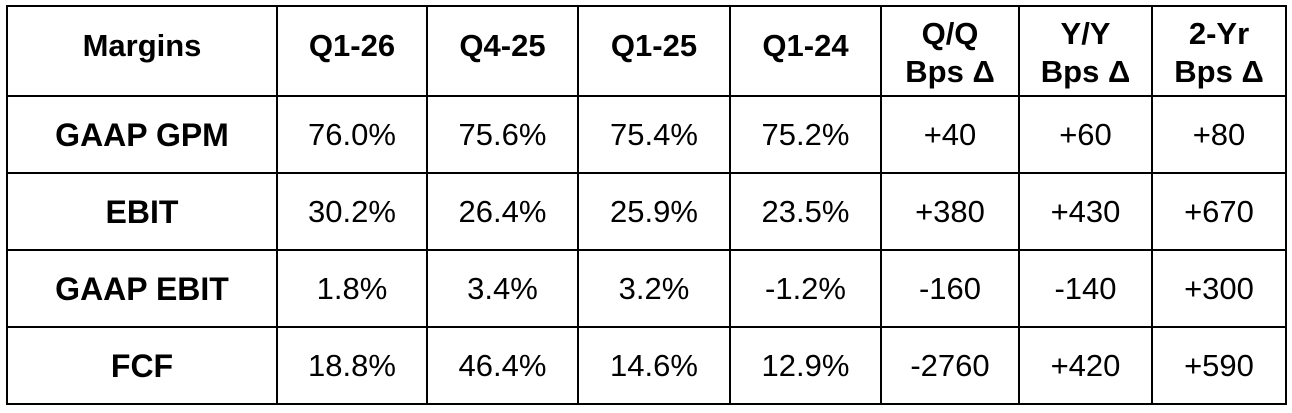  What do you see at coordinates (352, 288) in the screenshot?
I see `table-cell: 1.8%` at bounding box center [352, 288].